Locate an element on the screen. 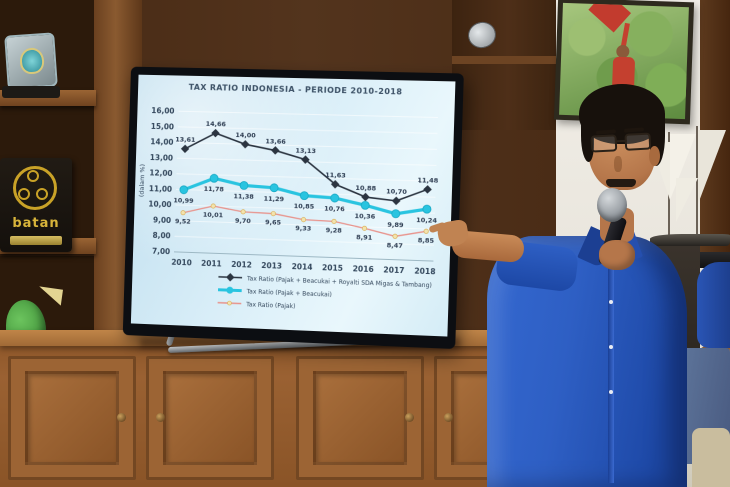  ship-hull is located at coordinates (690, 240).